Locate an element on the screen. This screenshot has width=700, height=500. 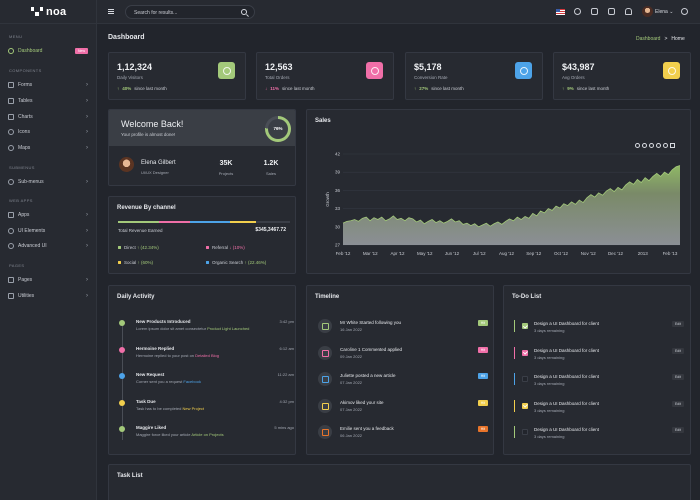
activity-title: Maggire Liked is located at coordinates (151, 427).